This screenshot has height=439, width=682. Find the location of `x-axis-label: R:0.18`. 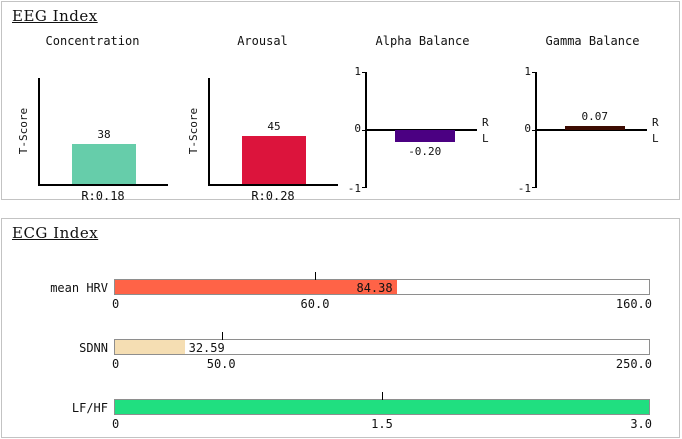

x-axis-label: R:0.18 is located at coordinates (103, 196).